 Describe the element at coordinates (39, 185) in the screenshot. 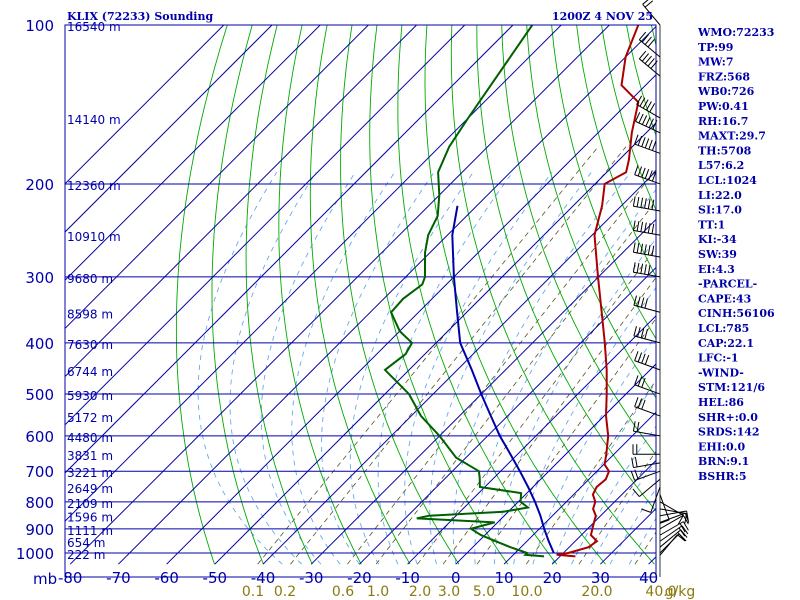

I see `pressure-tick-label: 200` at that location.